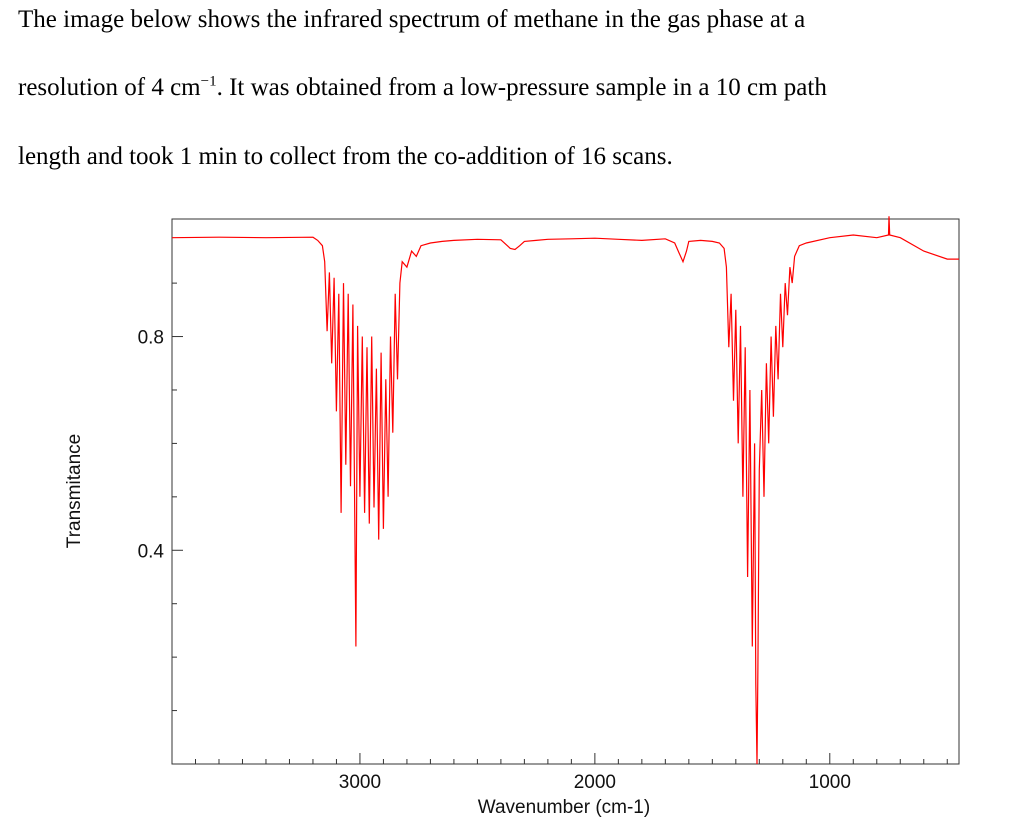 The width and height of the screenshot is (1024, 819). I want to click on y-tick-label: 0.8, so click(151, 338).